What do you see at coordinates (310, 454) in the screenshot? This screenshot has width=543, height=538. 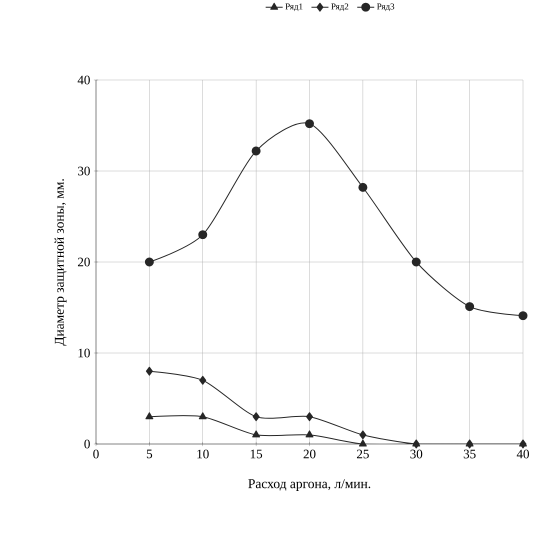 I see `x-tick-label: 20` at bounding box center [310, 454].